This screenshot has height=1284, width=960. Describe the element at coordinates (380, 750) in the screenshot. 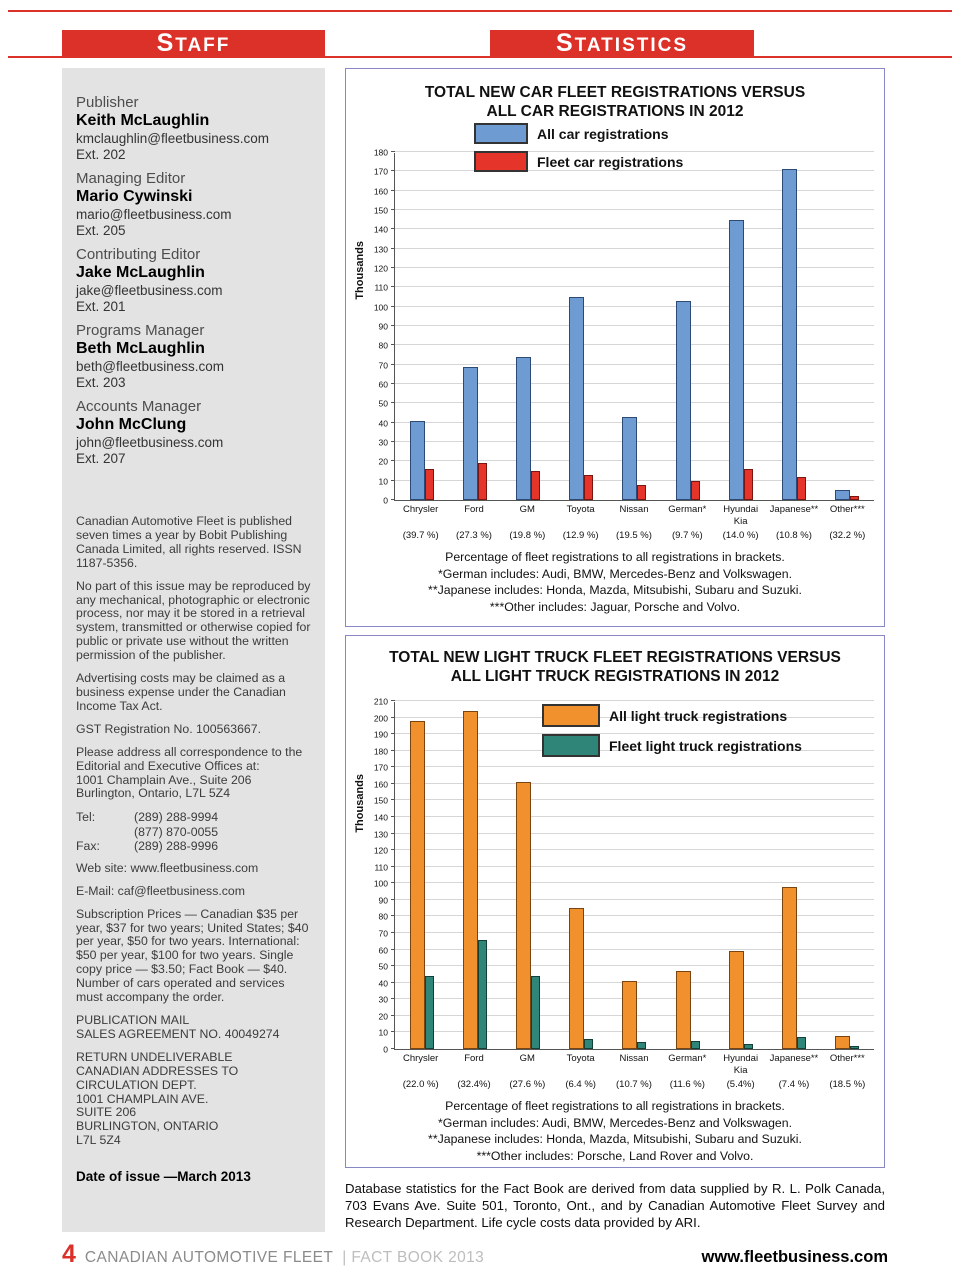

I see `y-tick-label: 180` at that location.